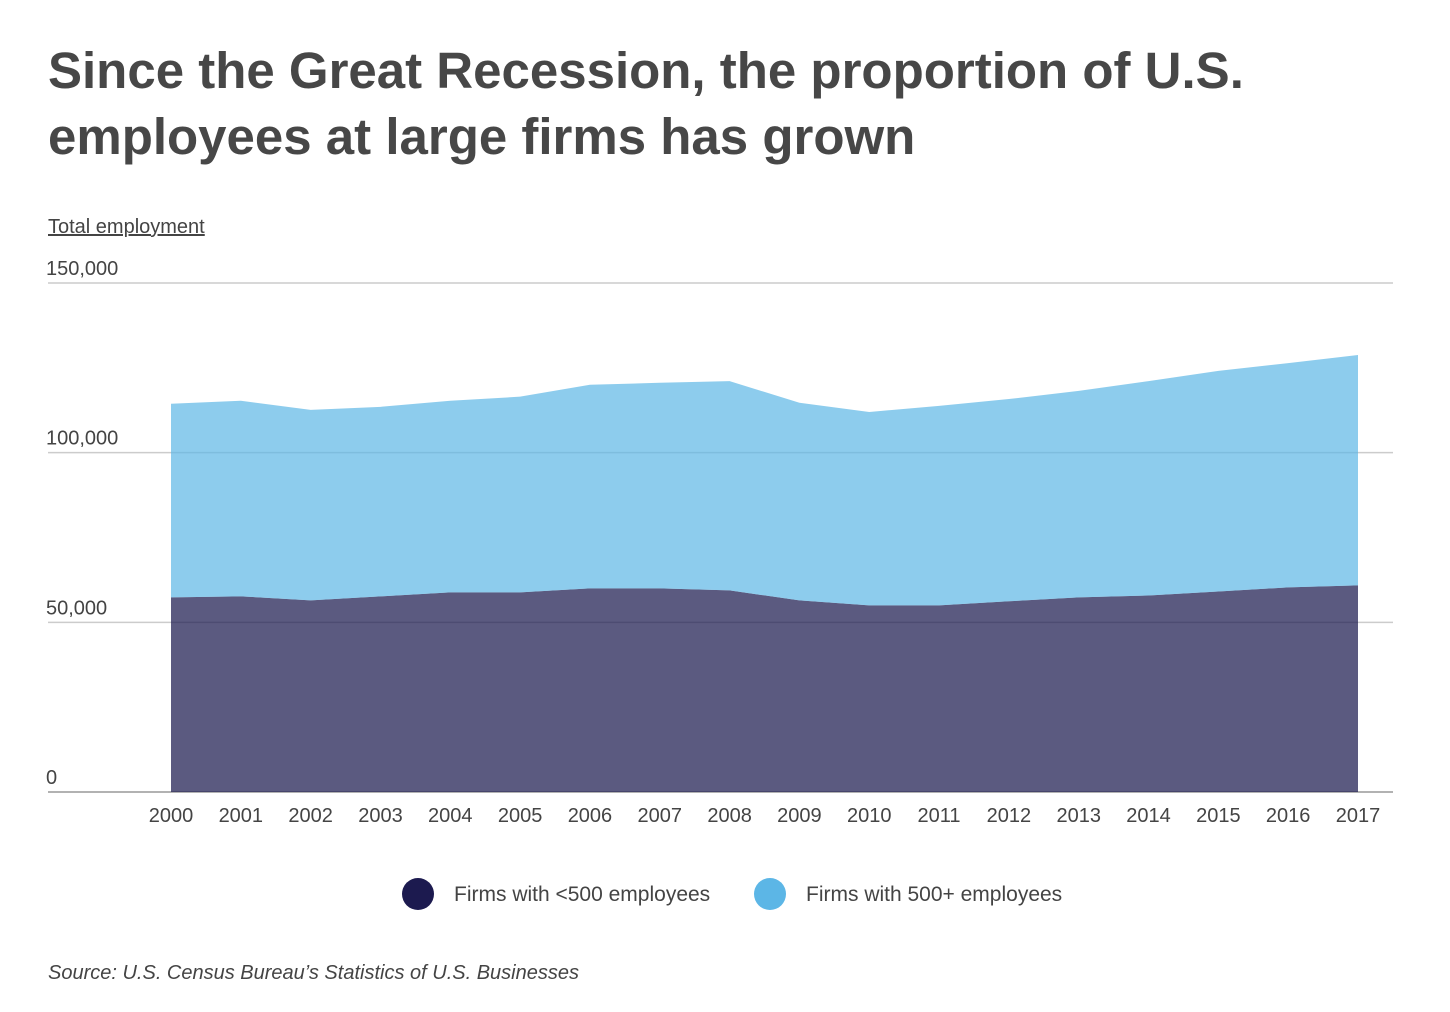 The width and height of the screenshot is (1450, 1012). Describe the element at coordinates (869, 816) in the screenshot. I see `x-tick-label: 2010` at that location.